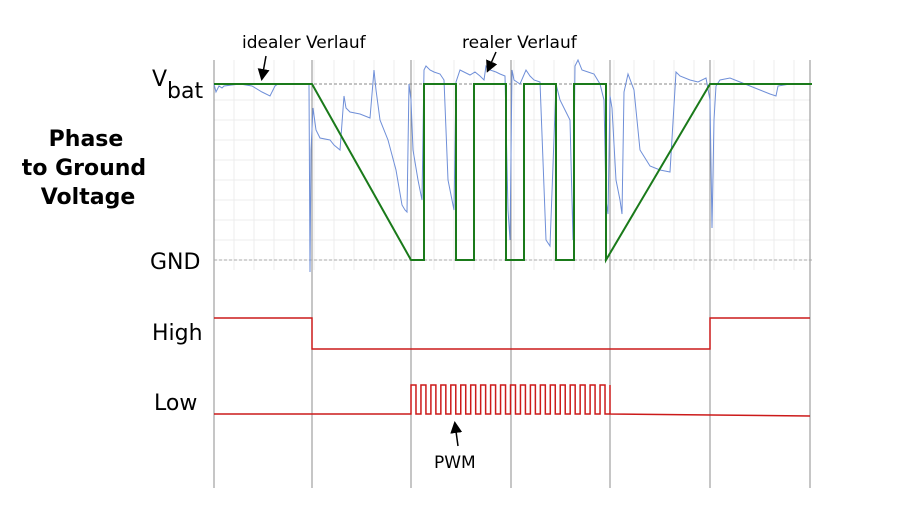  What do you see at coordinates (512, 400) in the screenshot?
I see `low-signal-trace` at bounding box center [512, 400].